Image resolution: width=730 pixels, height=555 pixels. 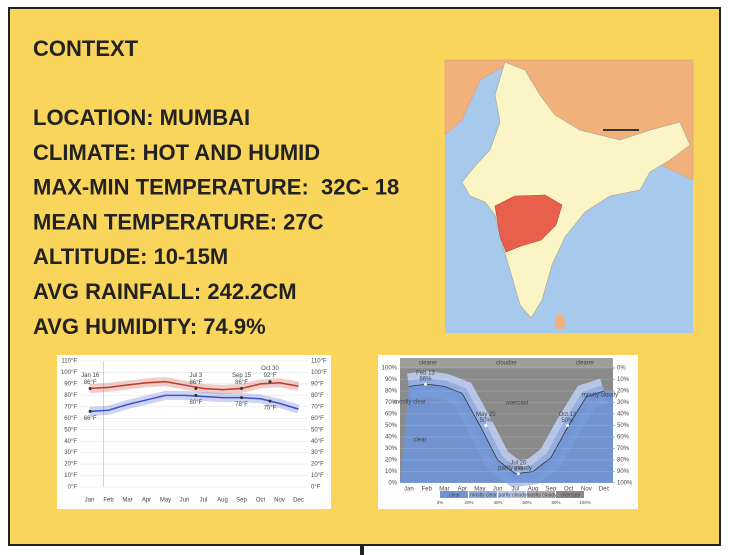 I want to click on annotation-date: Jan 16, so click(x=90, y=376).